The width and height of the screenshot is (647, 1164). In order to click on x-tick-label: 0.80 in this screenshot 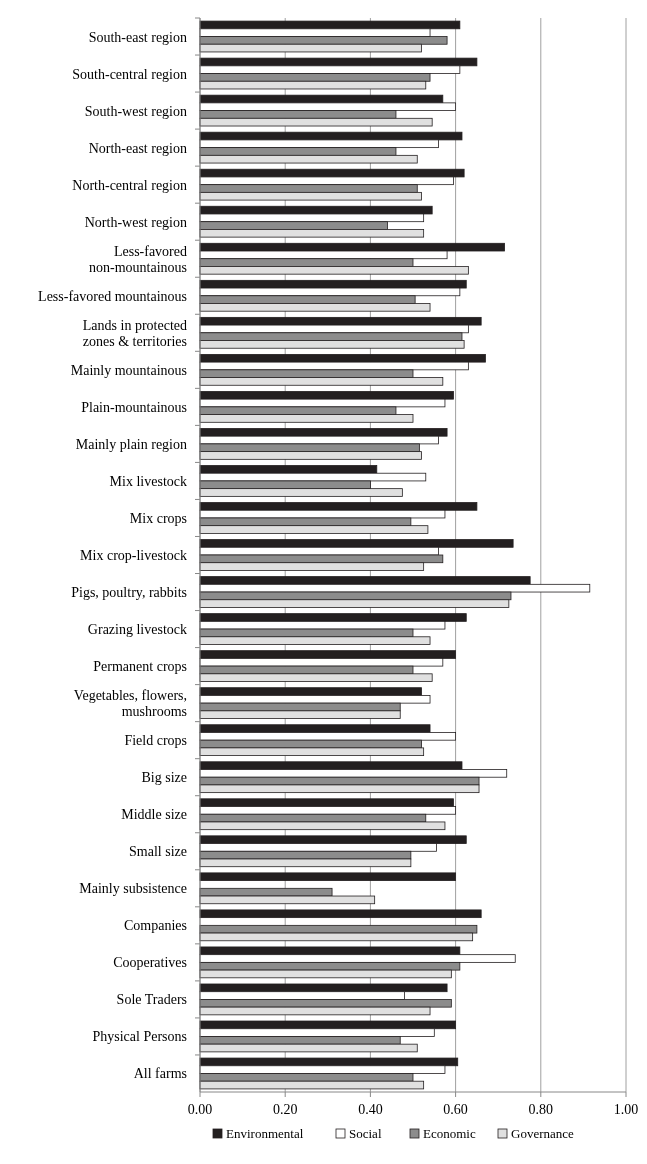, I will do `click(541, 1109)`.